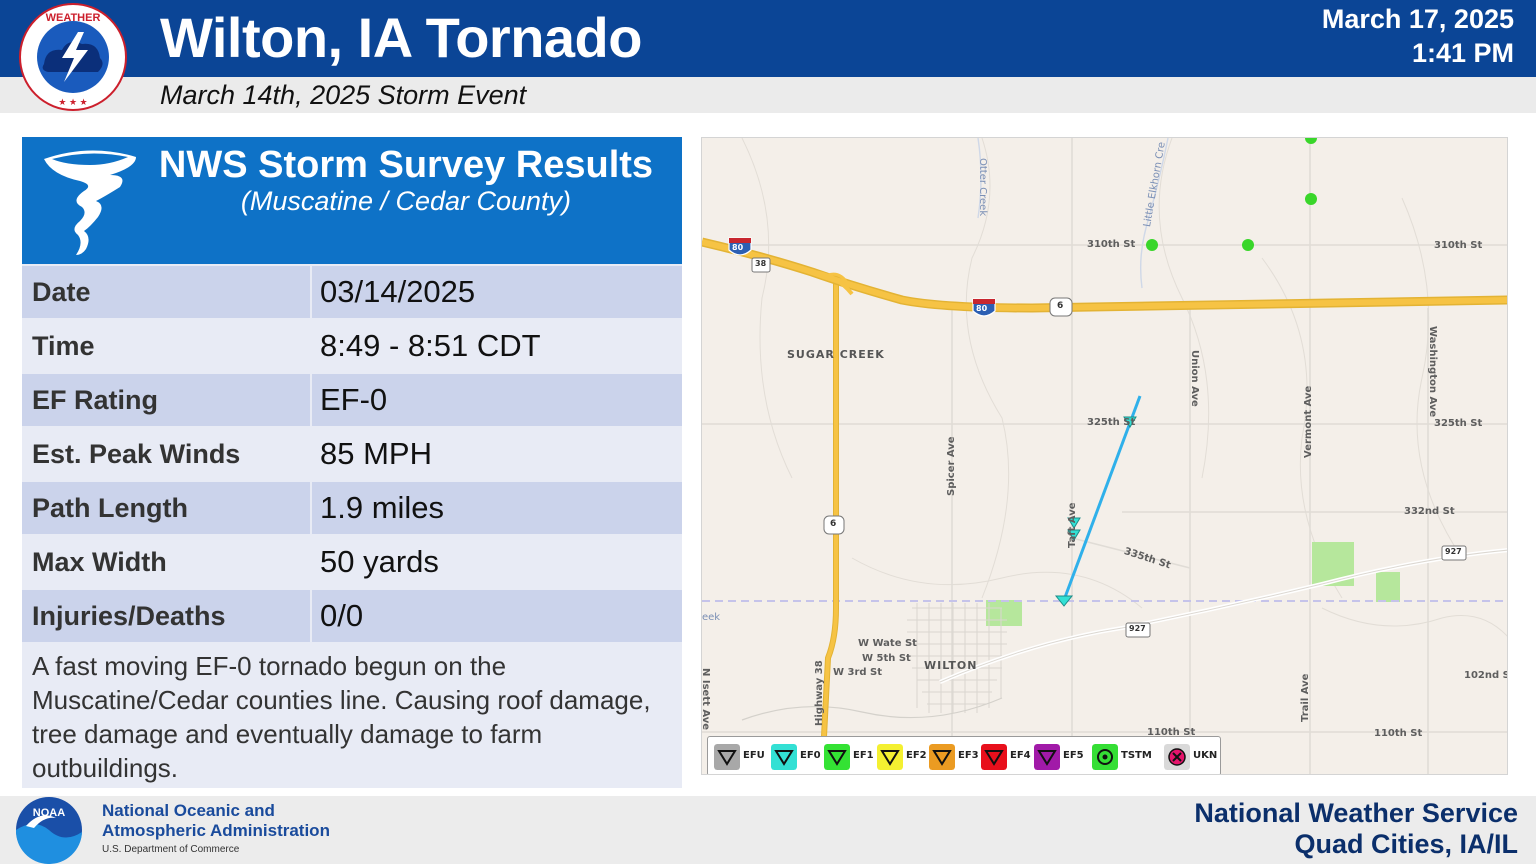 The width and height of the screenshot is (1536, 864). I want to click on tornado-track, so click(1098, 501).